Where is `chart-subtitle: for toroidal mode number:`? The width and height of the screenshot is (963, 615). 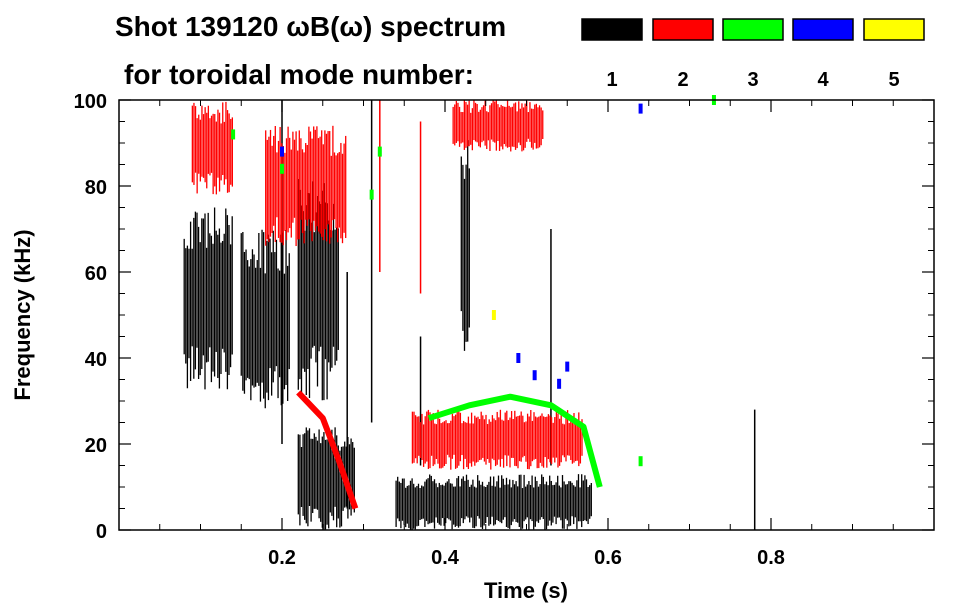
chart-subtitle: for toroidal mode number: is located at coordinates (299, 74).